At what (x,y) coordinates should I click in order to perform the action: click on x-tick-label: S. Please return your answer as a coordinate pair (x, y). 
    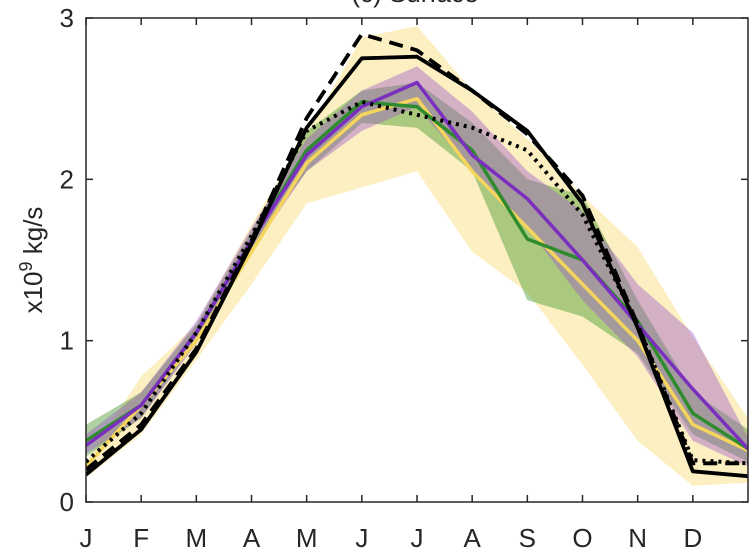
    Looking at the image, I should click on (527, 537).